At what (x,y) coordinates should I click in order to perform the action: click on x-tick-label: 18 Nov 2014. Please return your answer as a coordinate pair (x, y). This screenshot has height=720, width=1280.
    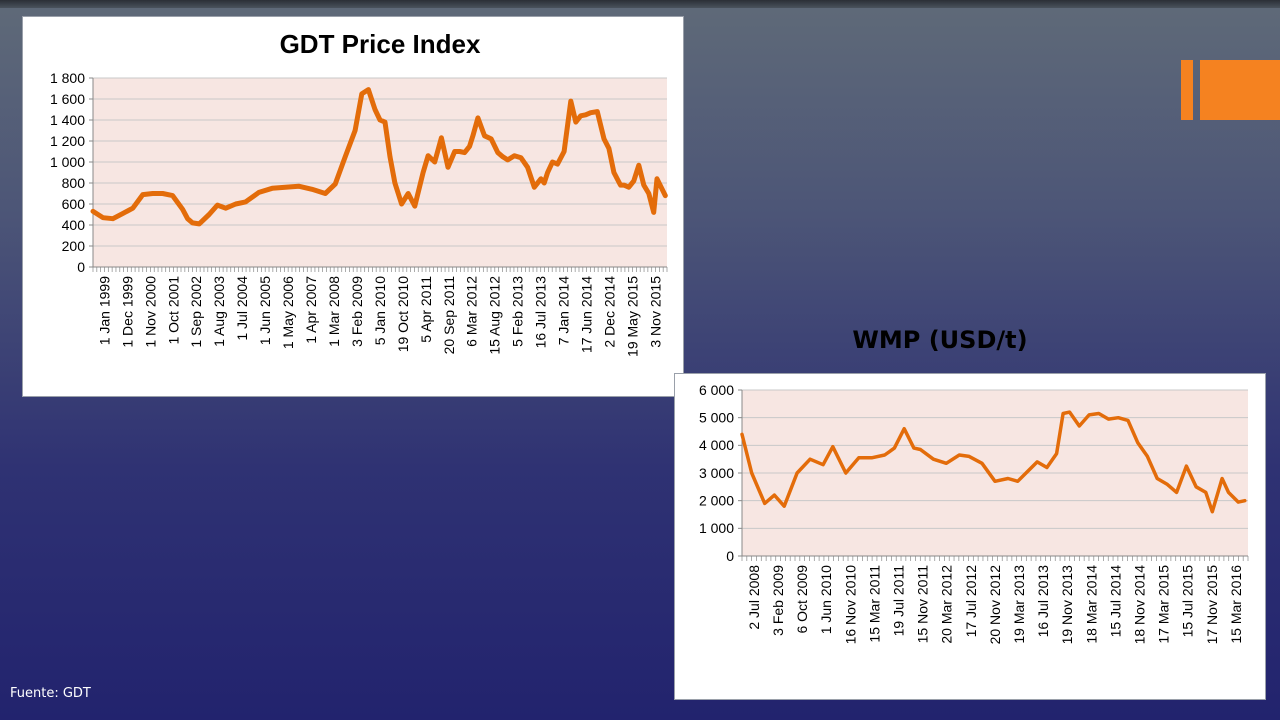
    Looking at the image, I should click on (1139, 605).